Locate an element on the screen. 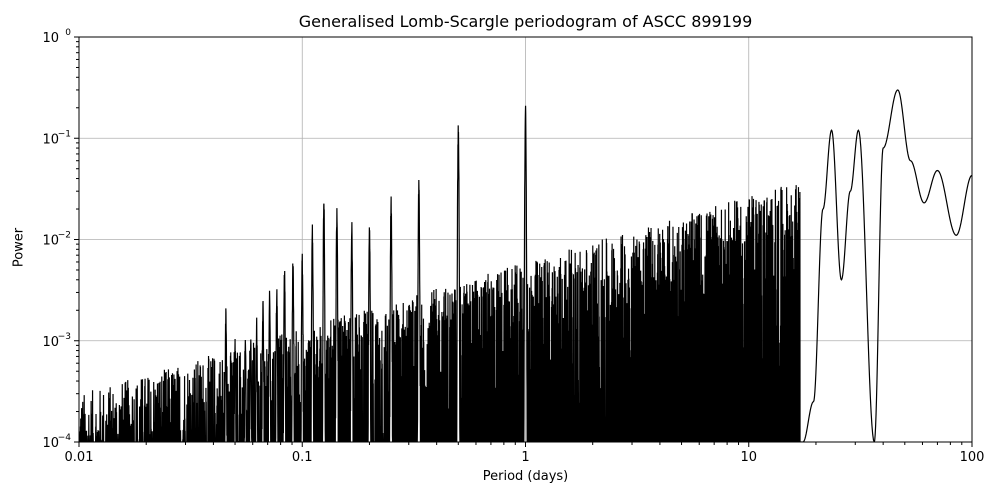 The width and height of the screenshot is (1000, 500). y-tick-exponent: −1 is located at coordinates (64, 134).